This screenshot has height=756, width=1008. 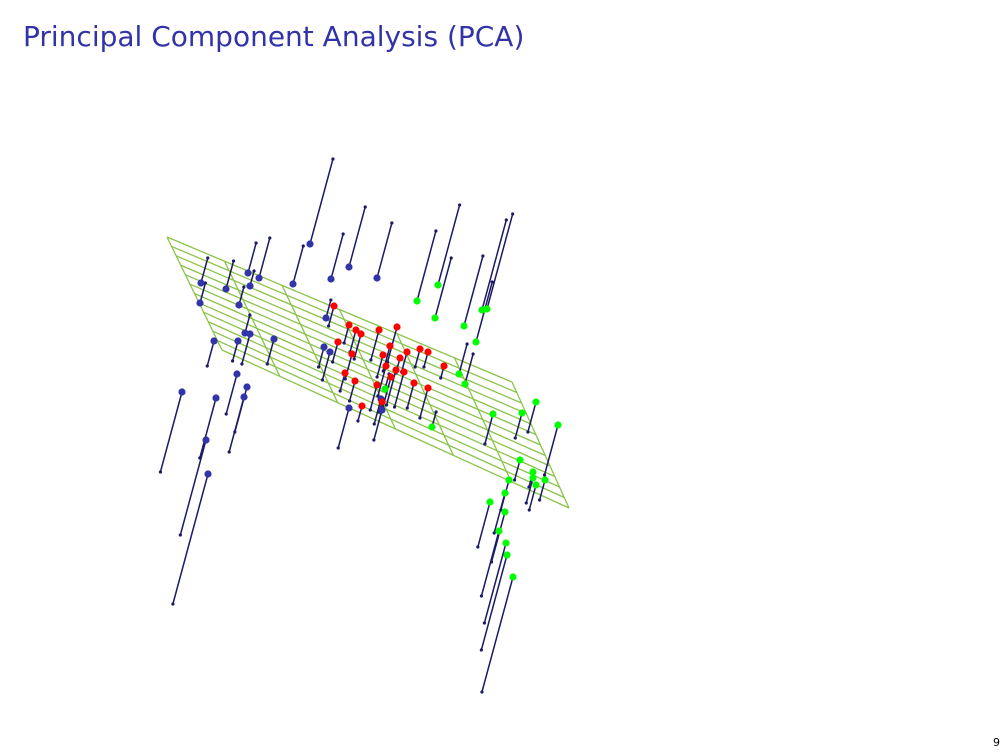 I want to click on page-number: 9, so click(x=996, y=742).